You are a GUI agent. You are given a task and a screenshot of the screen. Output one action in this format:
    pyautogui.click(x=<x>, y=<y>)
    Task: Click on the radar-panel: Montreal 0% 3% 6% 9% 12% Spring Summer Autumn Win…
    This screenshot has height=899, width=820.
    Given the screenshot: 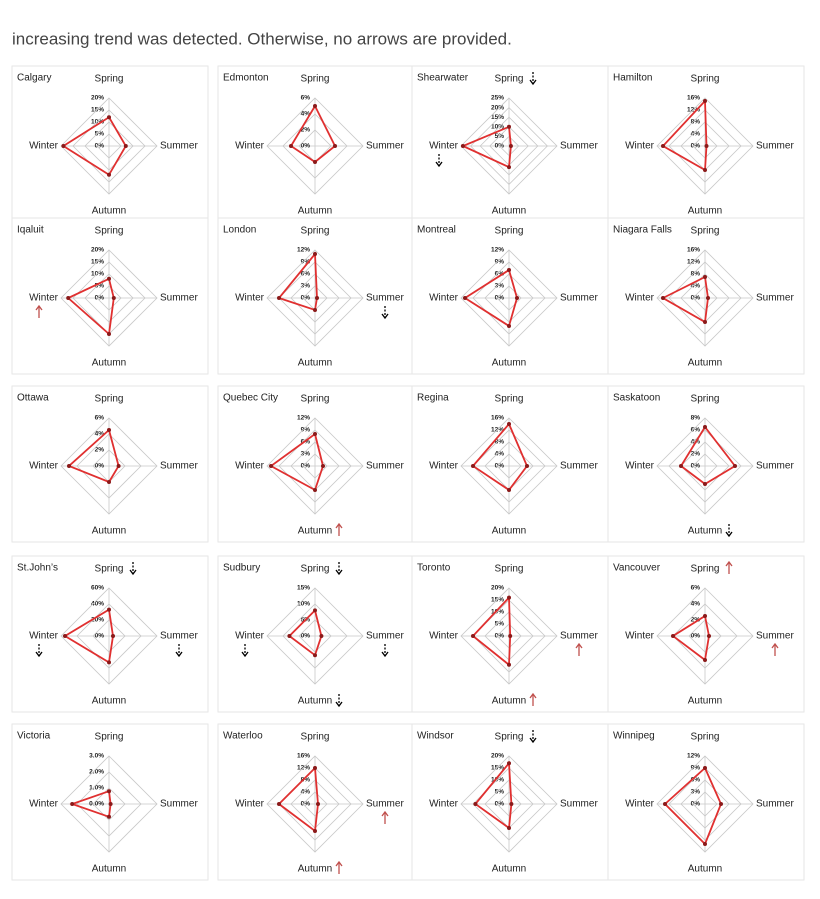 What is the action you would take?
    pyautogui.click(x=510, y=296)
    